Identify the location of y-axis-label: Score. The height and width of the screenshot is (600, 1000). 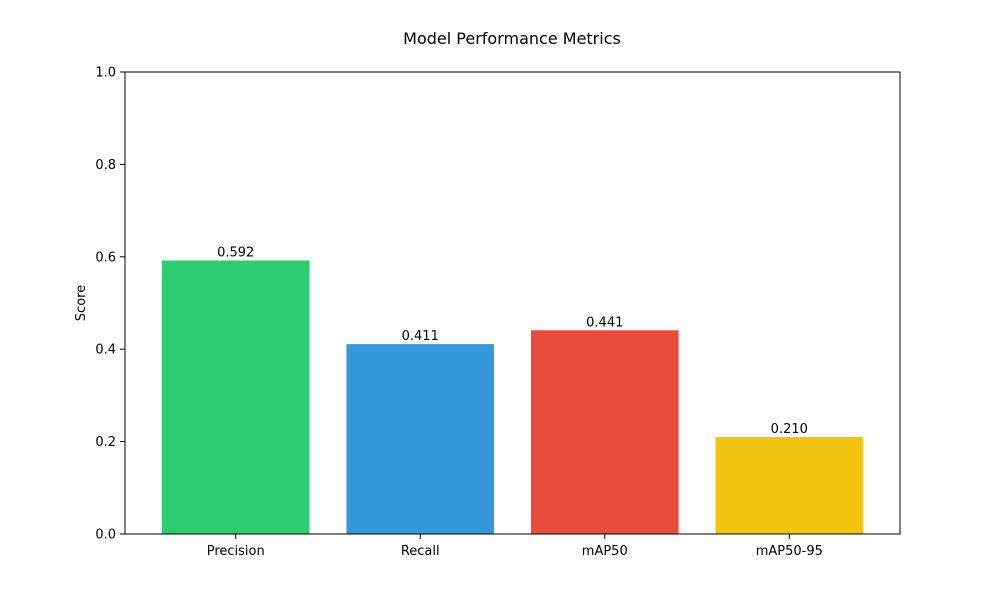
(81, 303).